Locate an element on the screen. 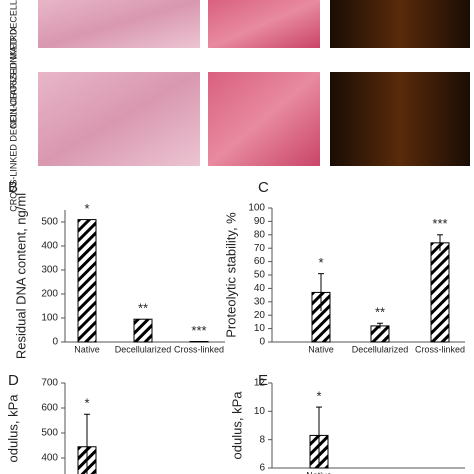  y-tick-label: 90 is located at coordinates (260, 221).